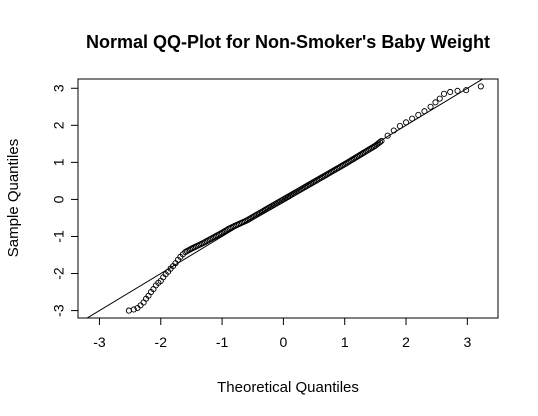 This screenshot has height=416, width=538. What do you see at coordinates (161, 342) in the screenshot?
I see `x-tick-label: -2` at bounding box center [161, 342].